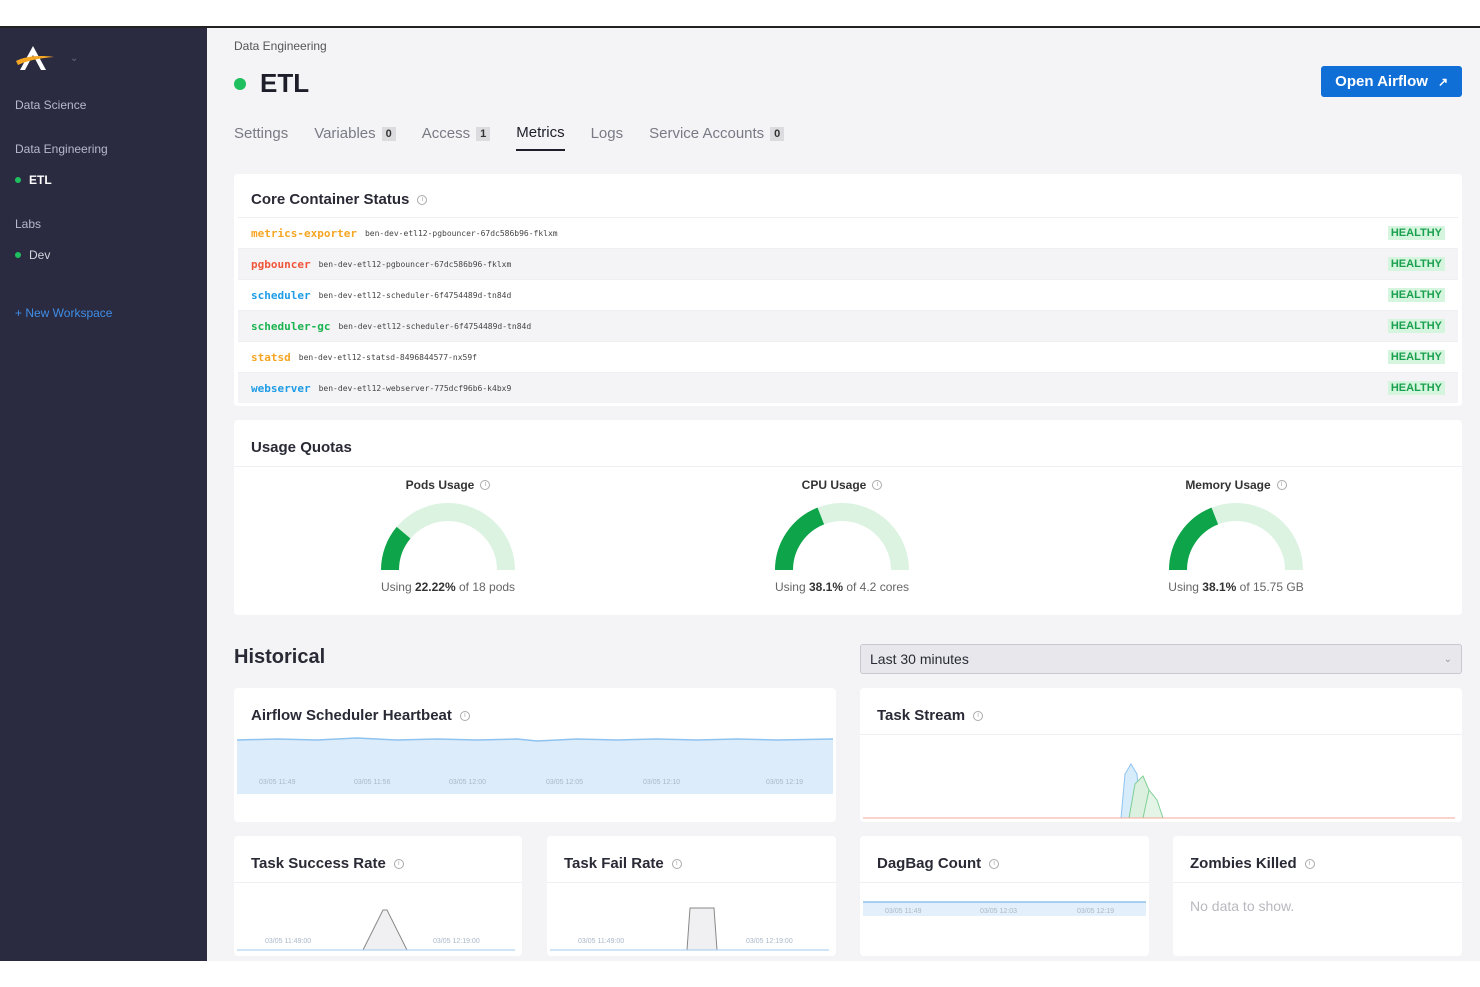  Describe the element at coordinates (1228, 485) in the screenshot. I see `gauge-title-text: Memory Usage` at that location.